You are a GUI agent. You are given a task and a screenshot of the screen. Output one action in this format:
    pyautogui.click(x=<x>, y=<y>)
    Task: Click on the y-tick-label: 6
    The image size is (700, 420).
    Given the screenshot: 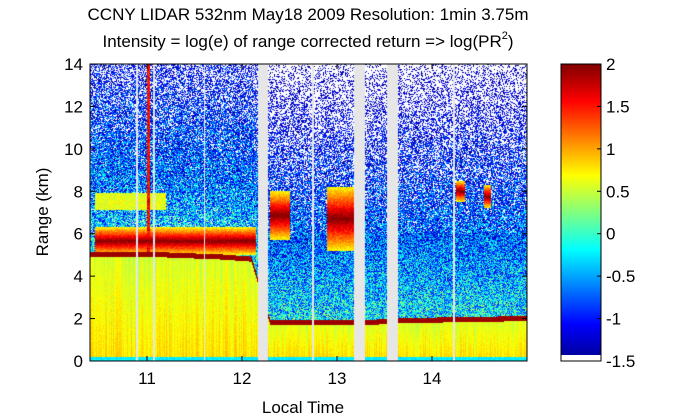 What is the action you would take?
    pyautogui.click(x=78, y=234)
    